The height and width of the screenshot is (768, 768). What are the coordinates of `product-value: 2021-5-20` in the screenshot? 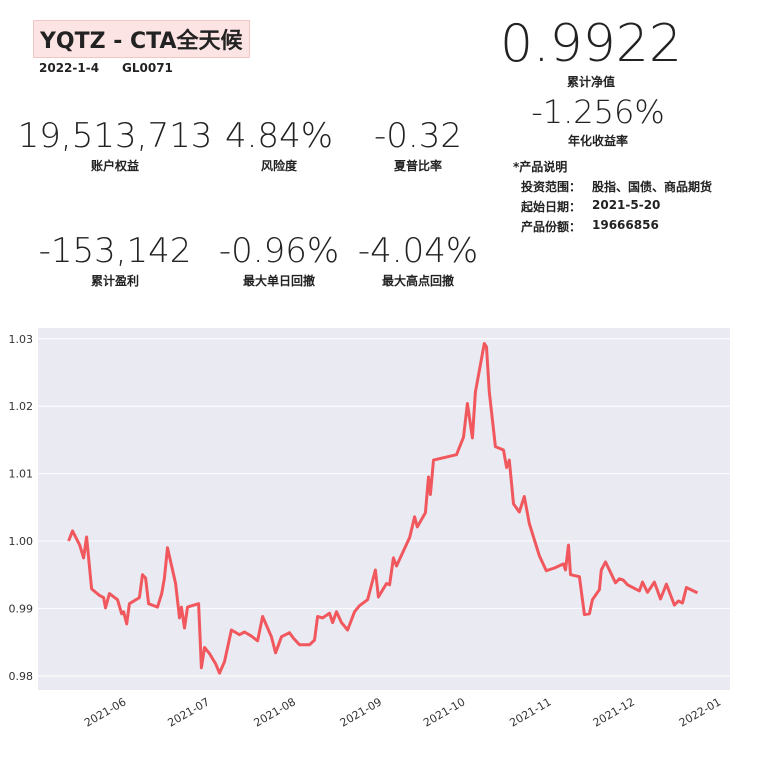 It's located at (626, 205).